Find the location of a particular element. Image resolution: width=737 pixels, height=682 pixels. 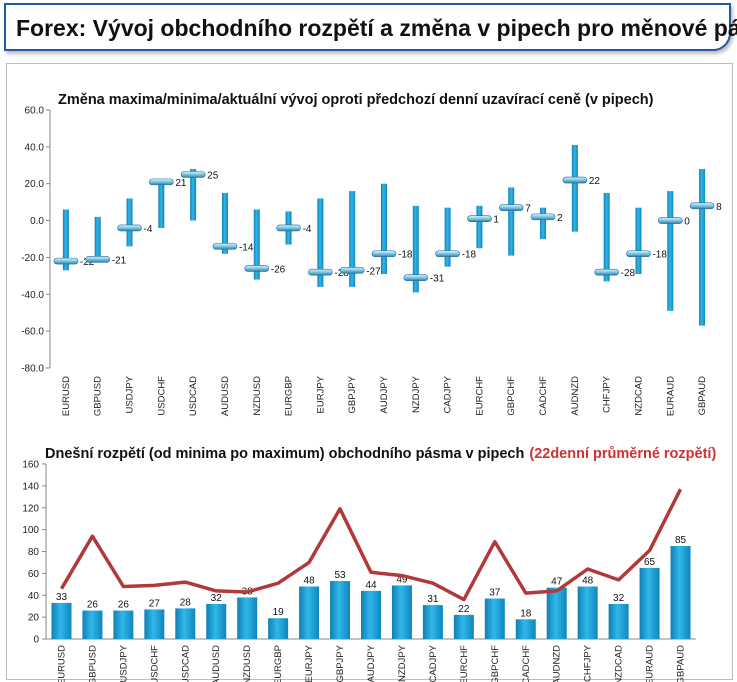

chart1-data-label: -14 is located at coordinates (246, 247).